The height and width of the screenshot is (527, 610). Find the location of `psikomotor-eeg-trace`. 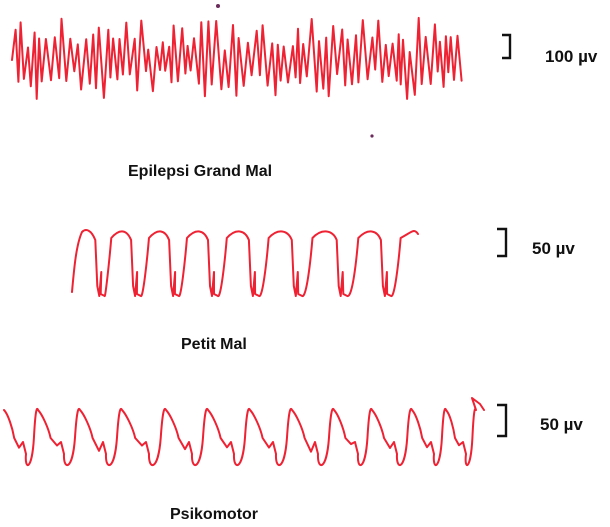

psikomotor-eeg-trace is located at coordinates (244, 431).